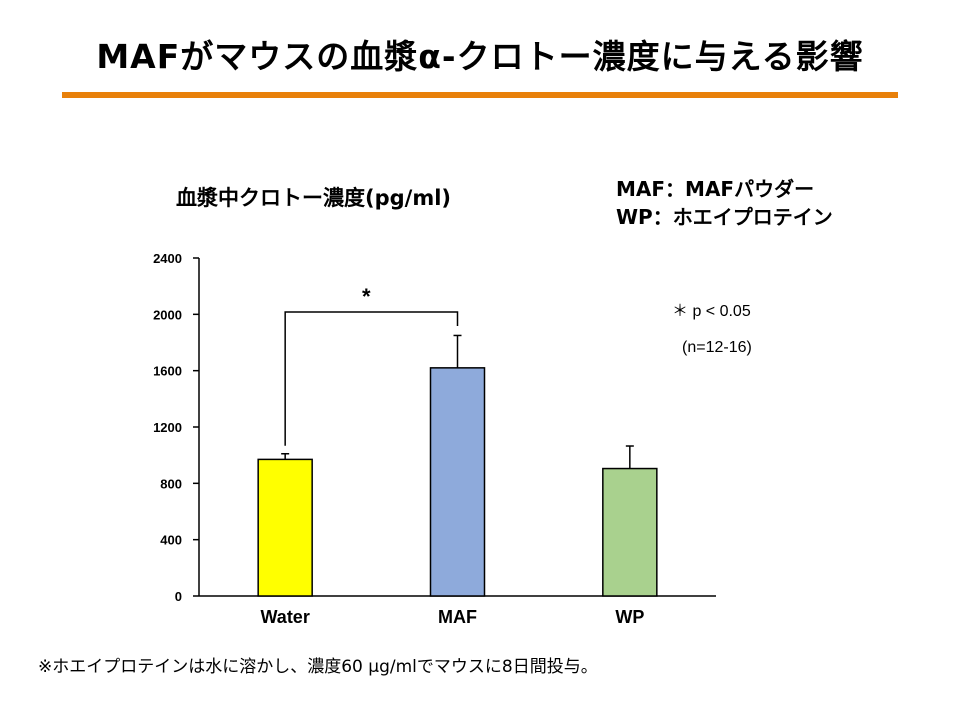  Describe the element at coordinates (171, 540) in the screenshot. I see `y-tick-label: 400` at that location.